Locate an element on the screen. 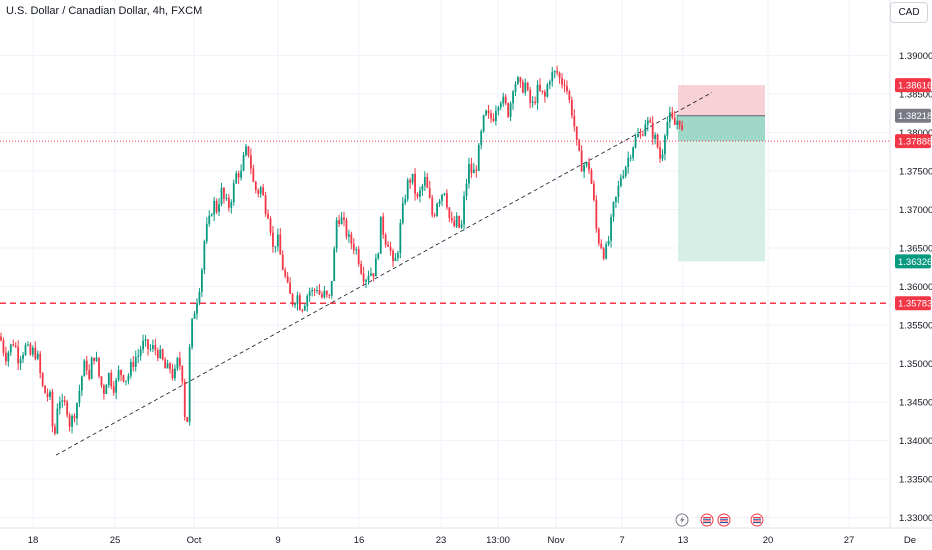 The image size is (932, 550). y-tick-label: 1.35000 is located at coordinates (915, 364).